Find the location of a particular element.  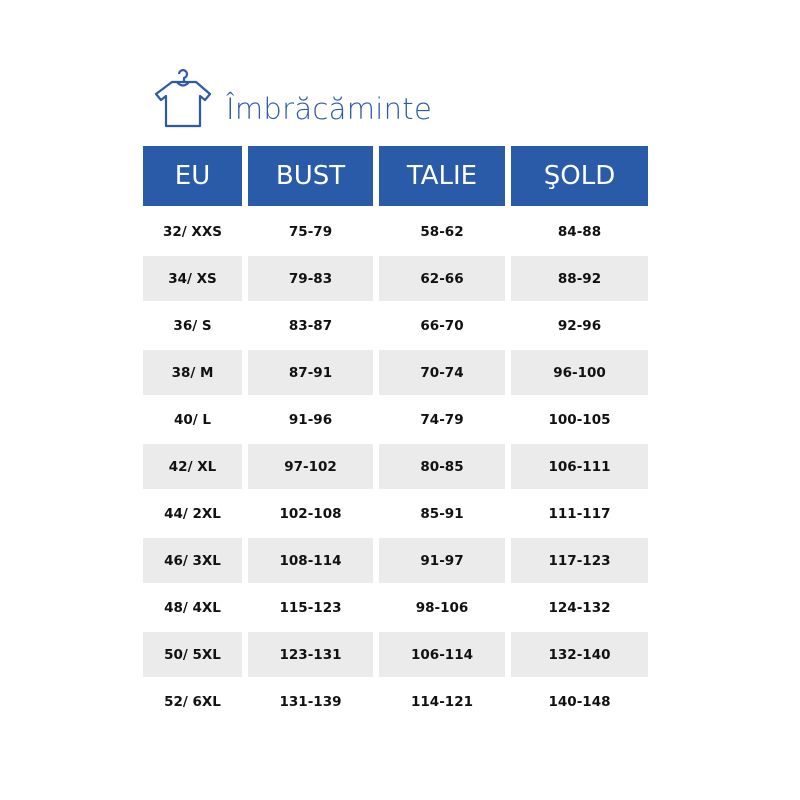

table-row: 32/ XXS 75-79 58-62 84-88 is located at coordinates (395, 231).